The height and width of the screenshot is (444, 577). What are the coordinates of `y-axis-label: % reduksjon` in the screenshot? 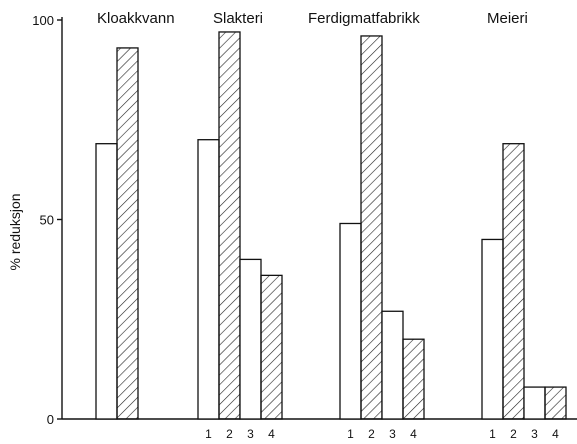 It's located at (15, 231).